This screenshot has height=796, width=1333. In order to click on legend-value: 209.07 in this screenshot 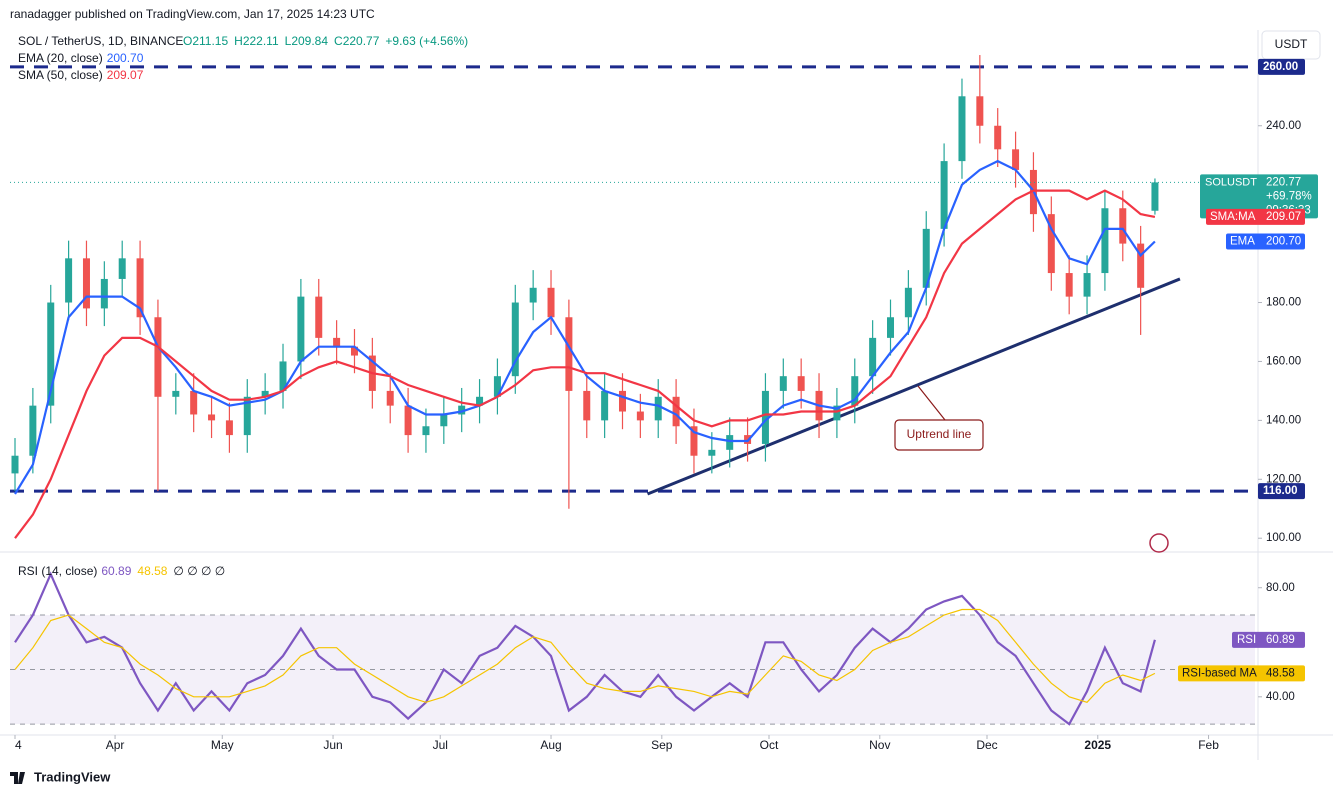, I will do `click(125, 75)`.